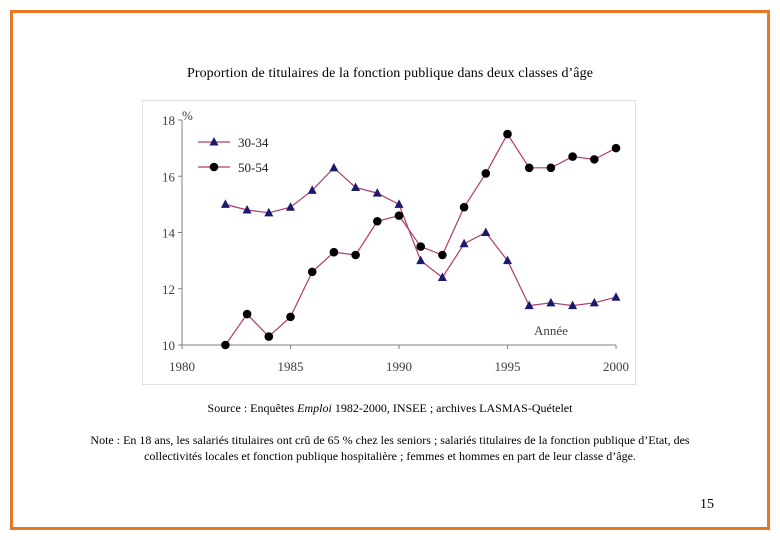  What do you see at coordinates (168, 345) in the screenshot?
I see `y-tick-label: 10` at bounding box center [168, 345].